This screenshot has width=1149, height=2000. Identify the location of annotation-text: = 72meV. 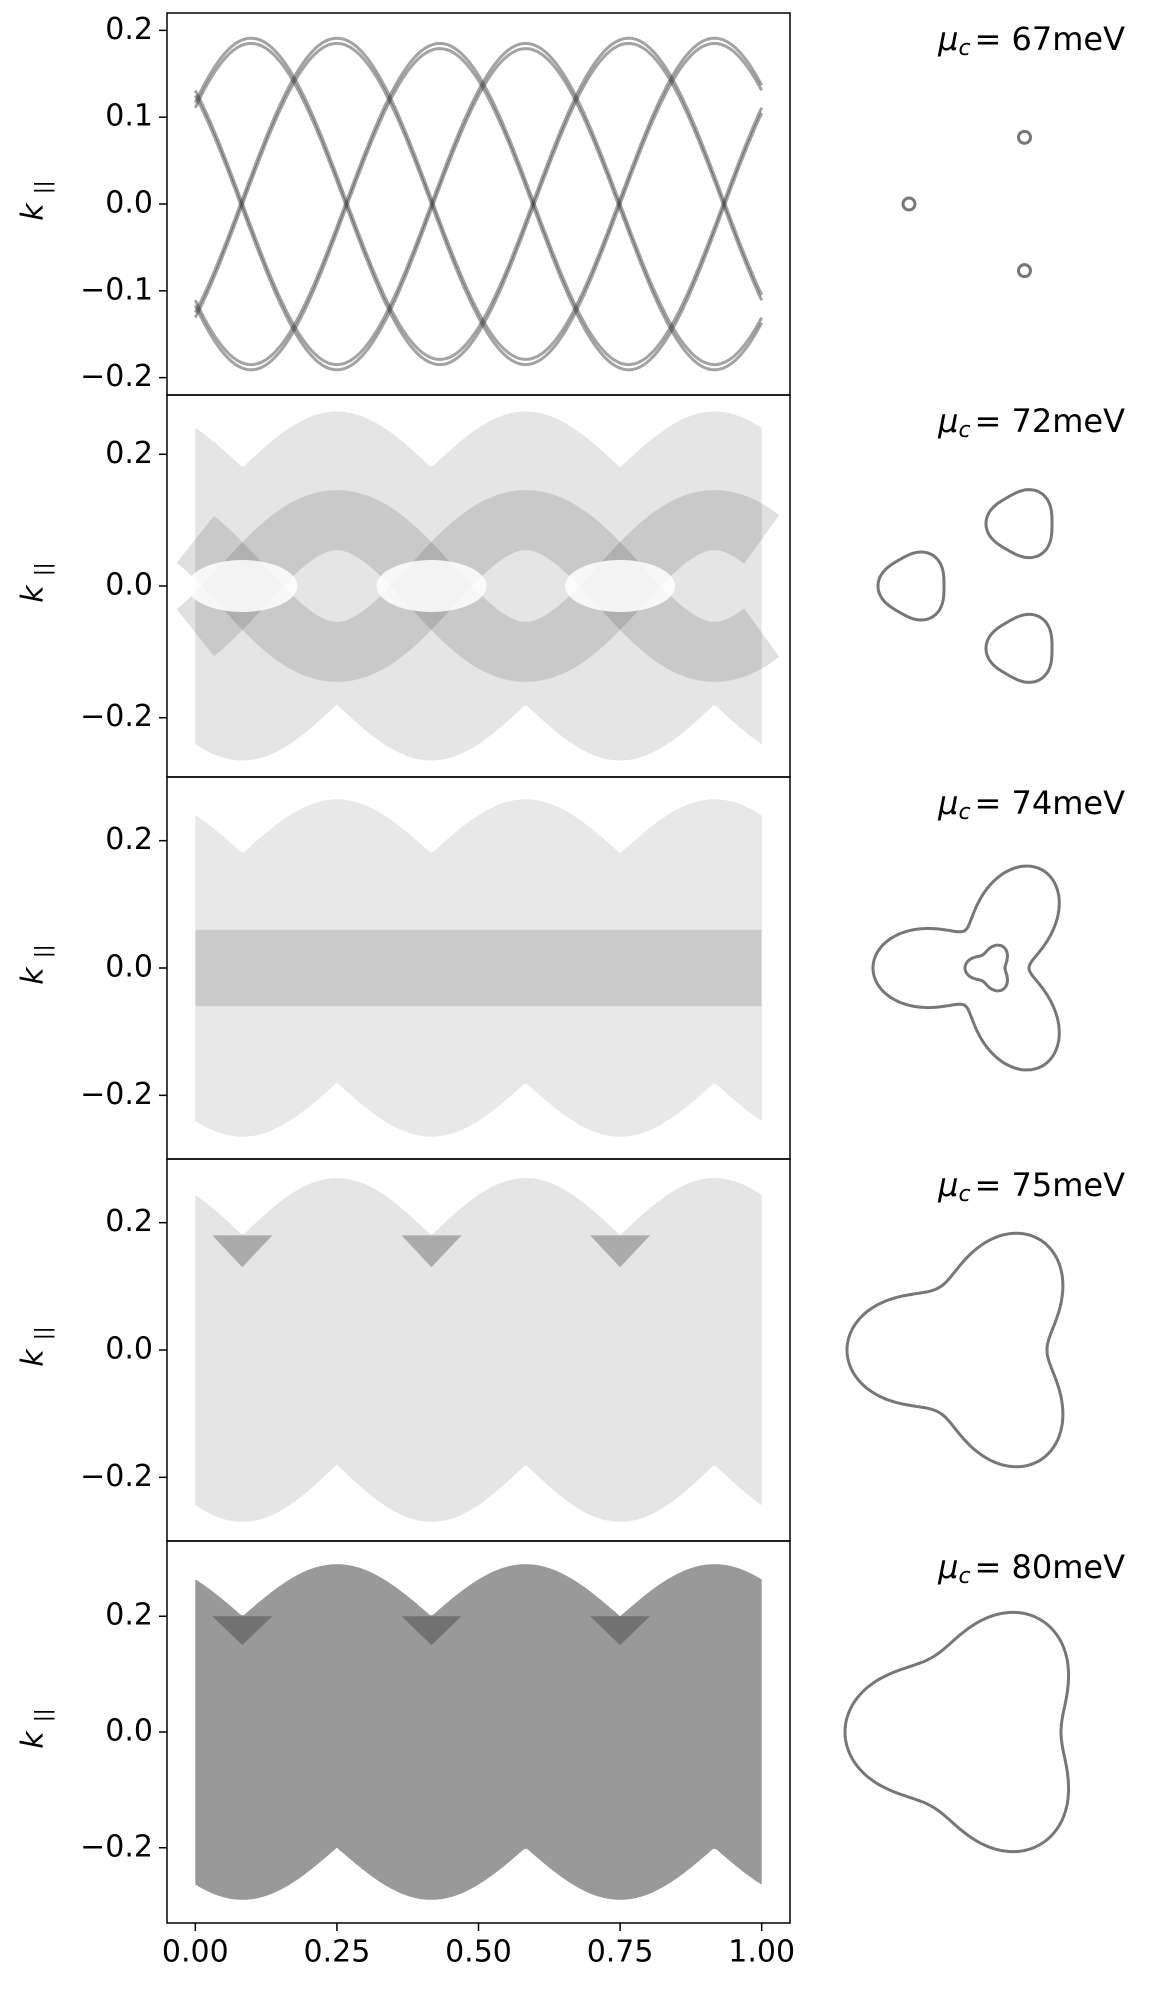
(1050, 421).